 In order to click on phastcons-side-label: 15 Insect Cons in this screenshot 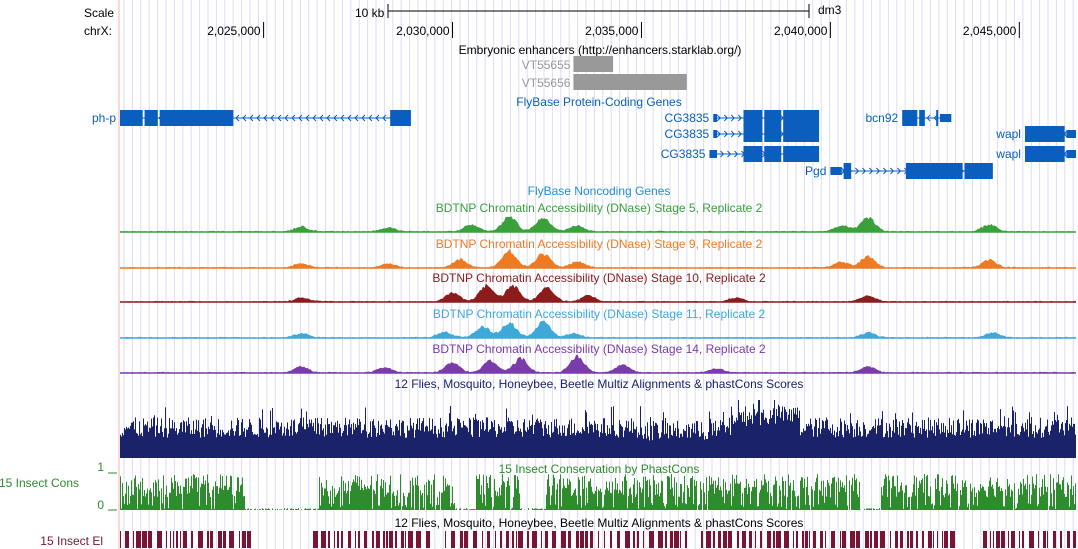, I will do `click(39, 483)`.